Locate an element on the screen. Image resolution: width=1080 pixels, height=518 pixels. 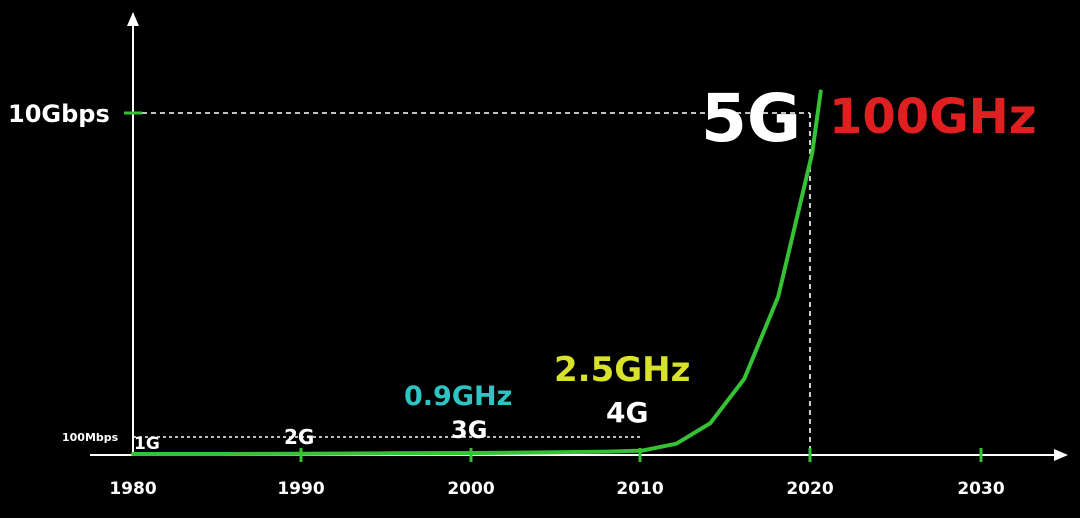
y-tick-label-10gbps: 10Gbps is located at coordinates (59, 114).